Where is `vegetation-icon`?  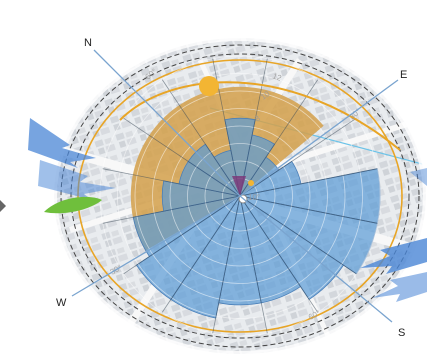
vegetation-icon is located at coordinates (73, 205).